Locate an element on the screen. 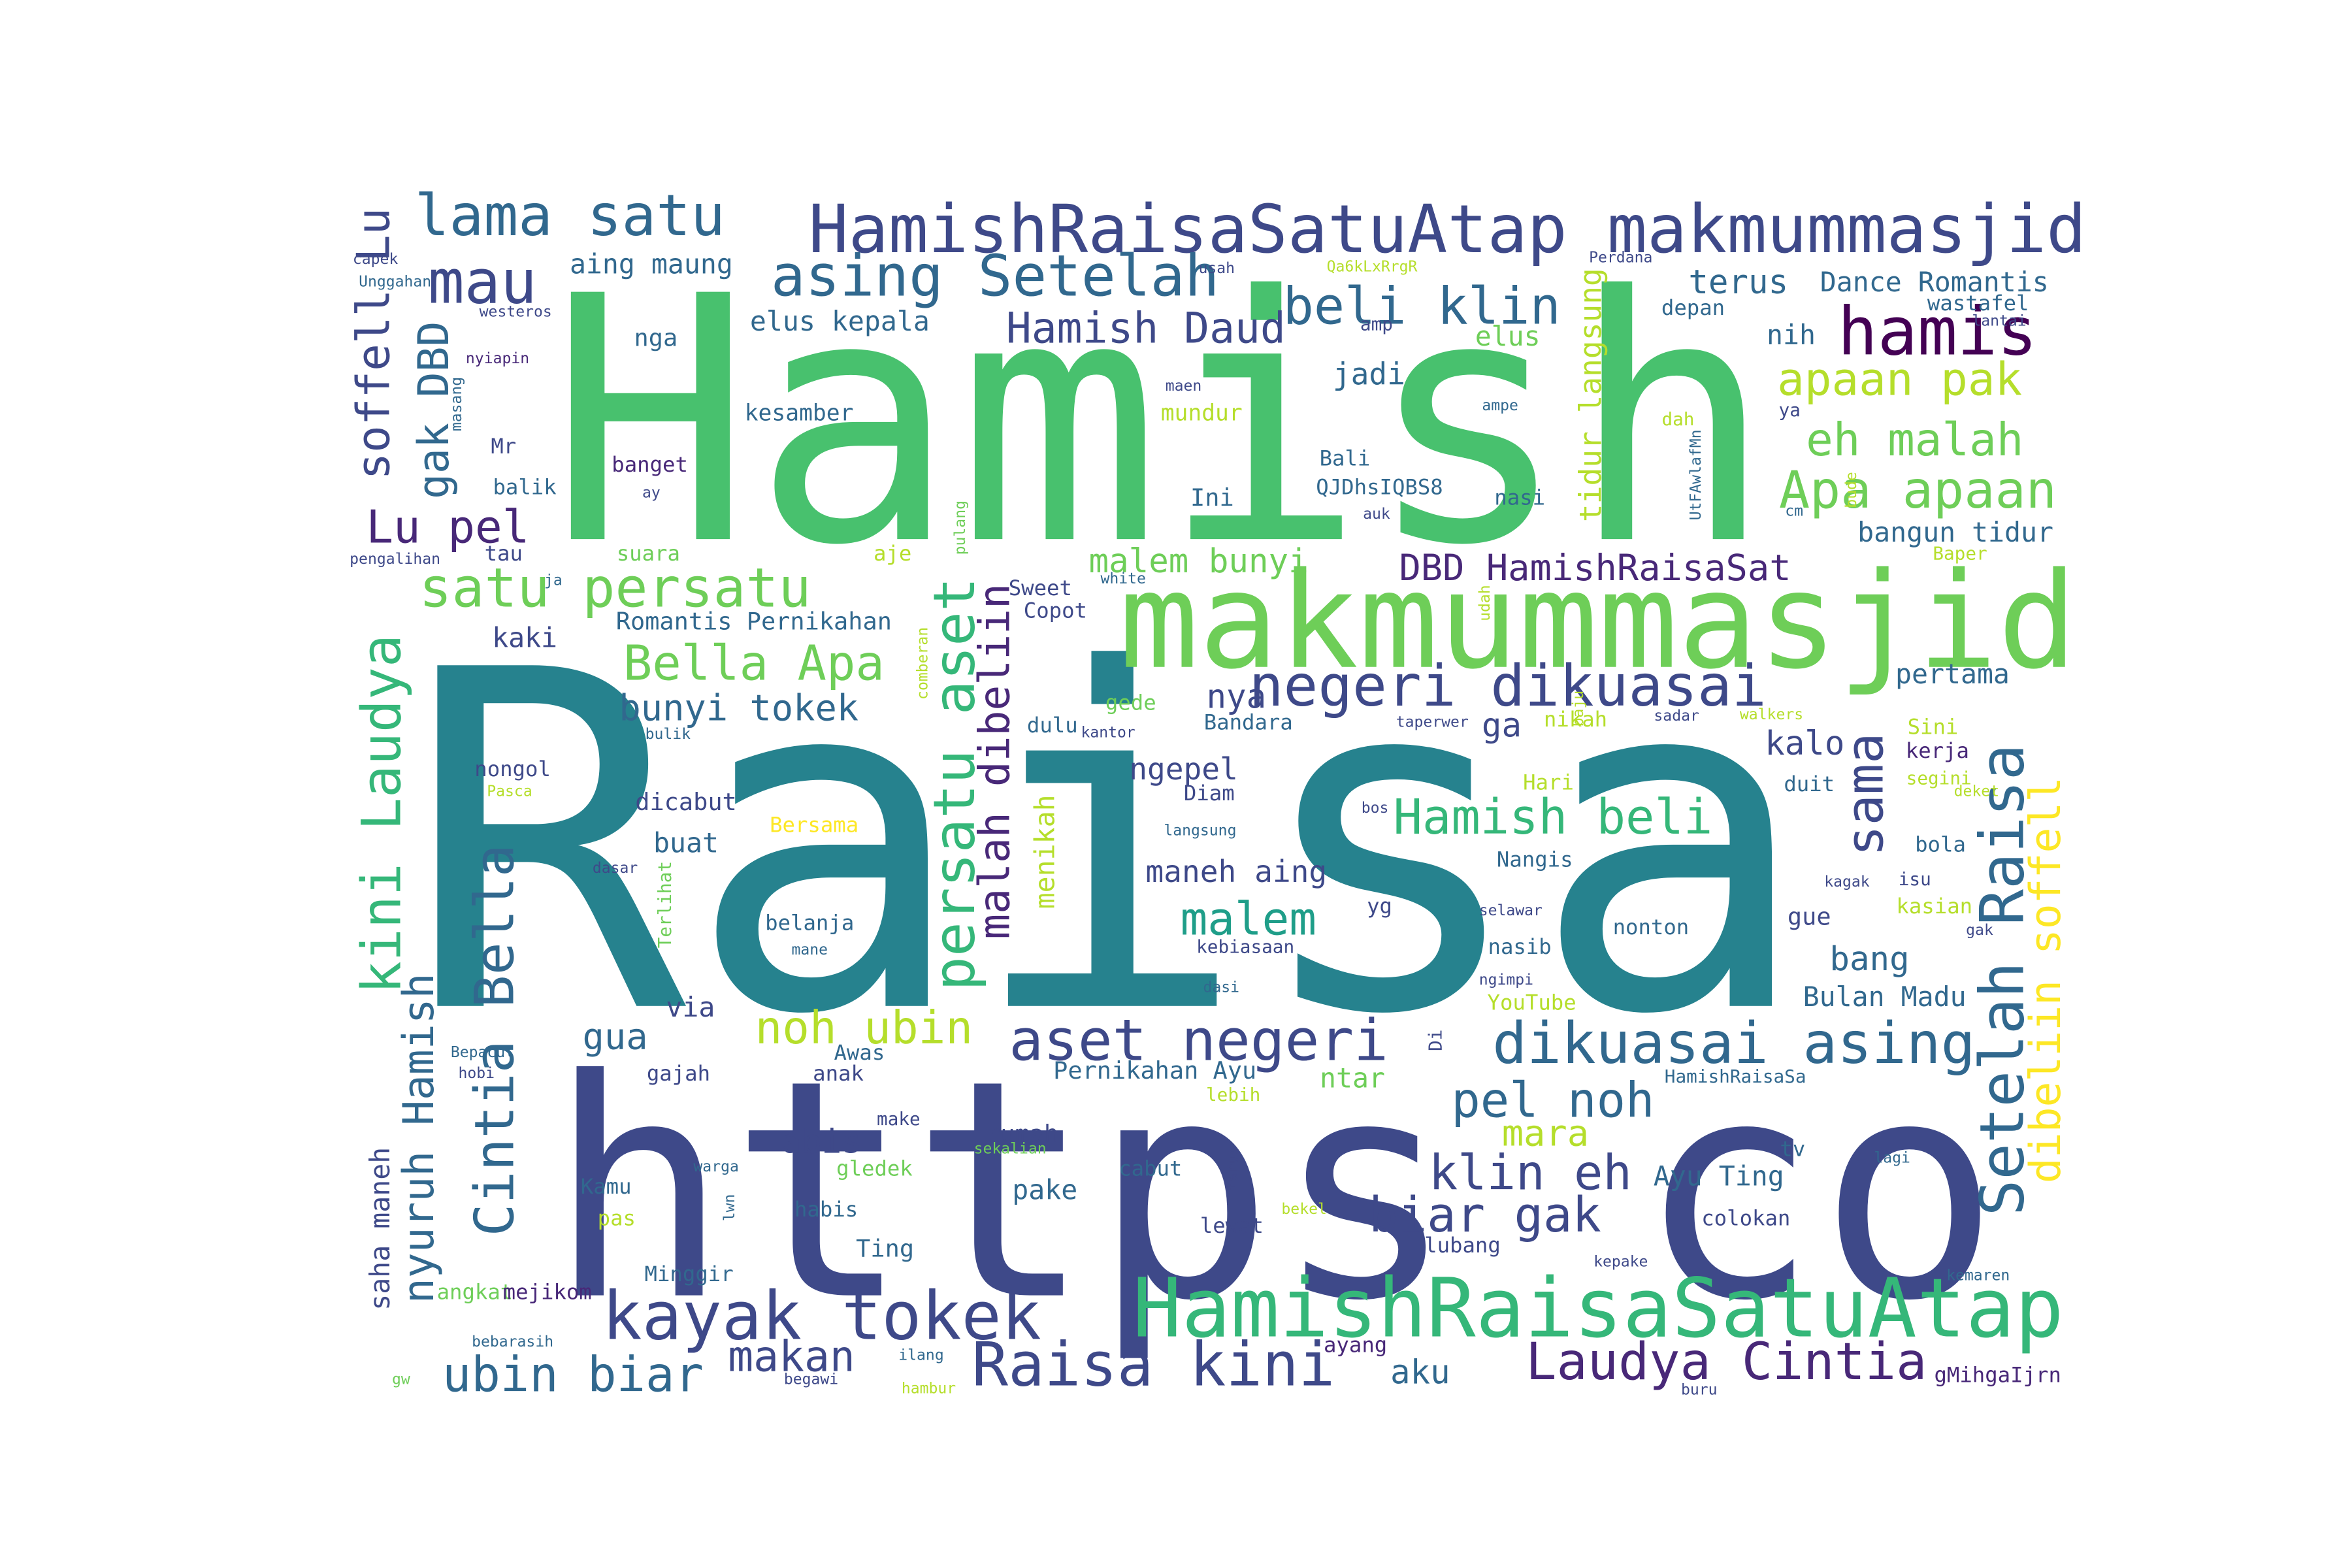 The width and height of the screenshot is (2352, 1568). word: ntar is located at coordinates (1352, 1078).